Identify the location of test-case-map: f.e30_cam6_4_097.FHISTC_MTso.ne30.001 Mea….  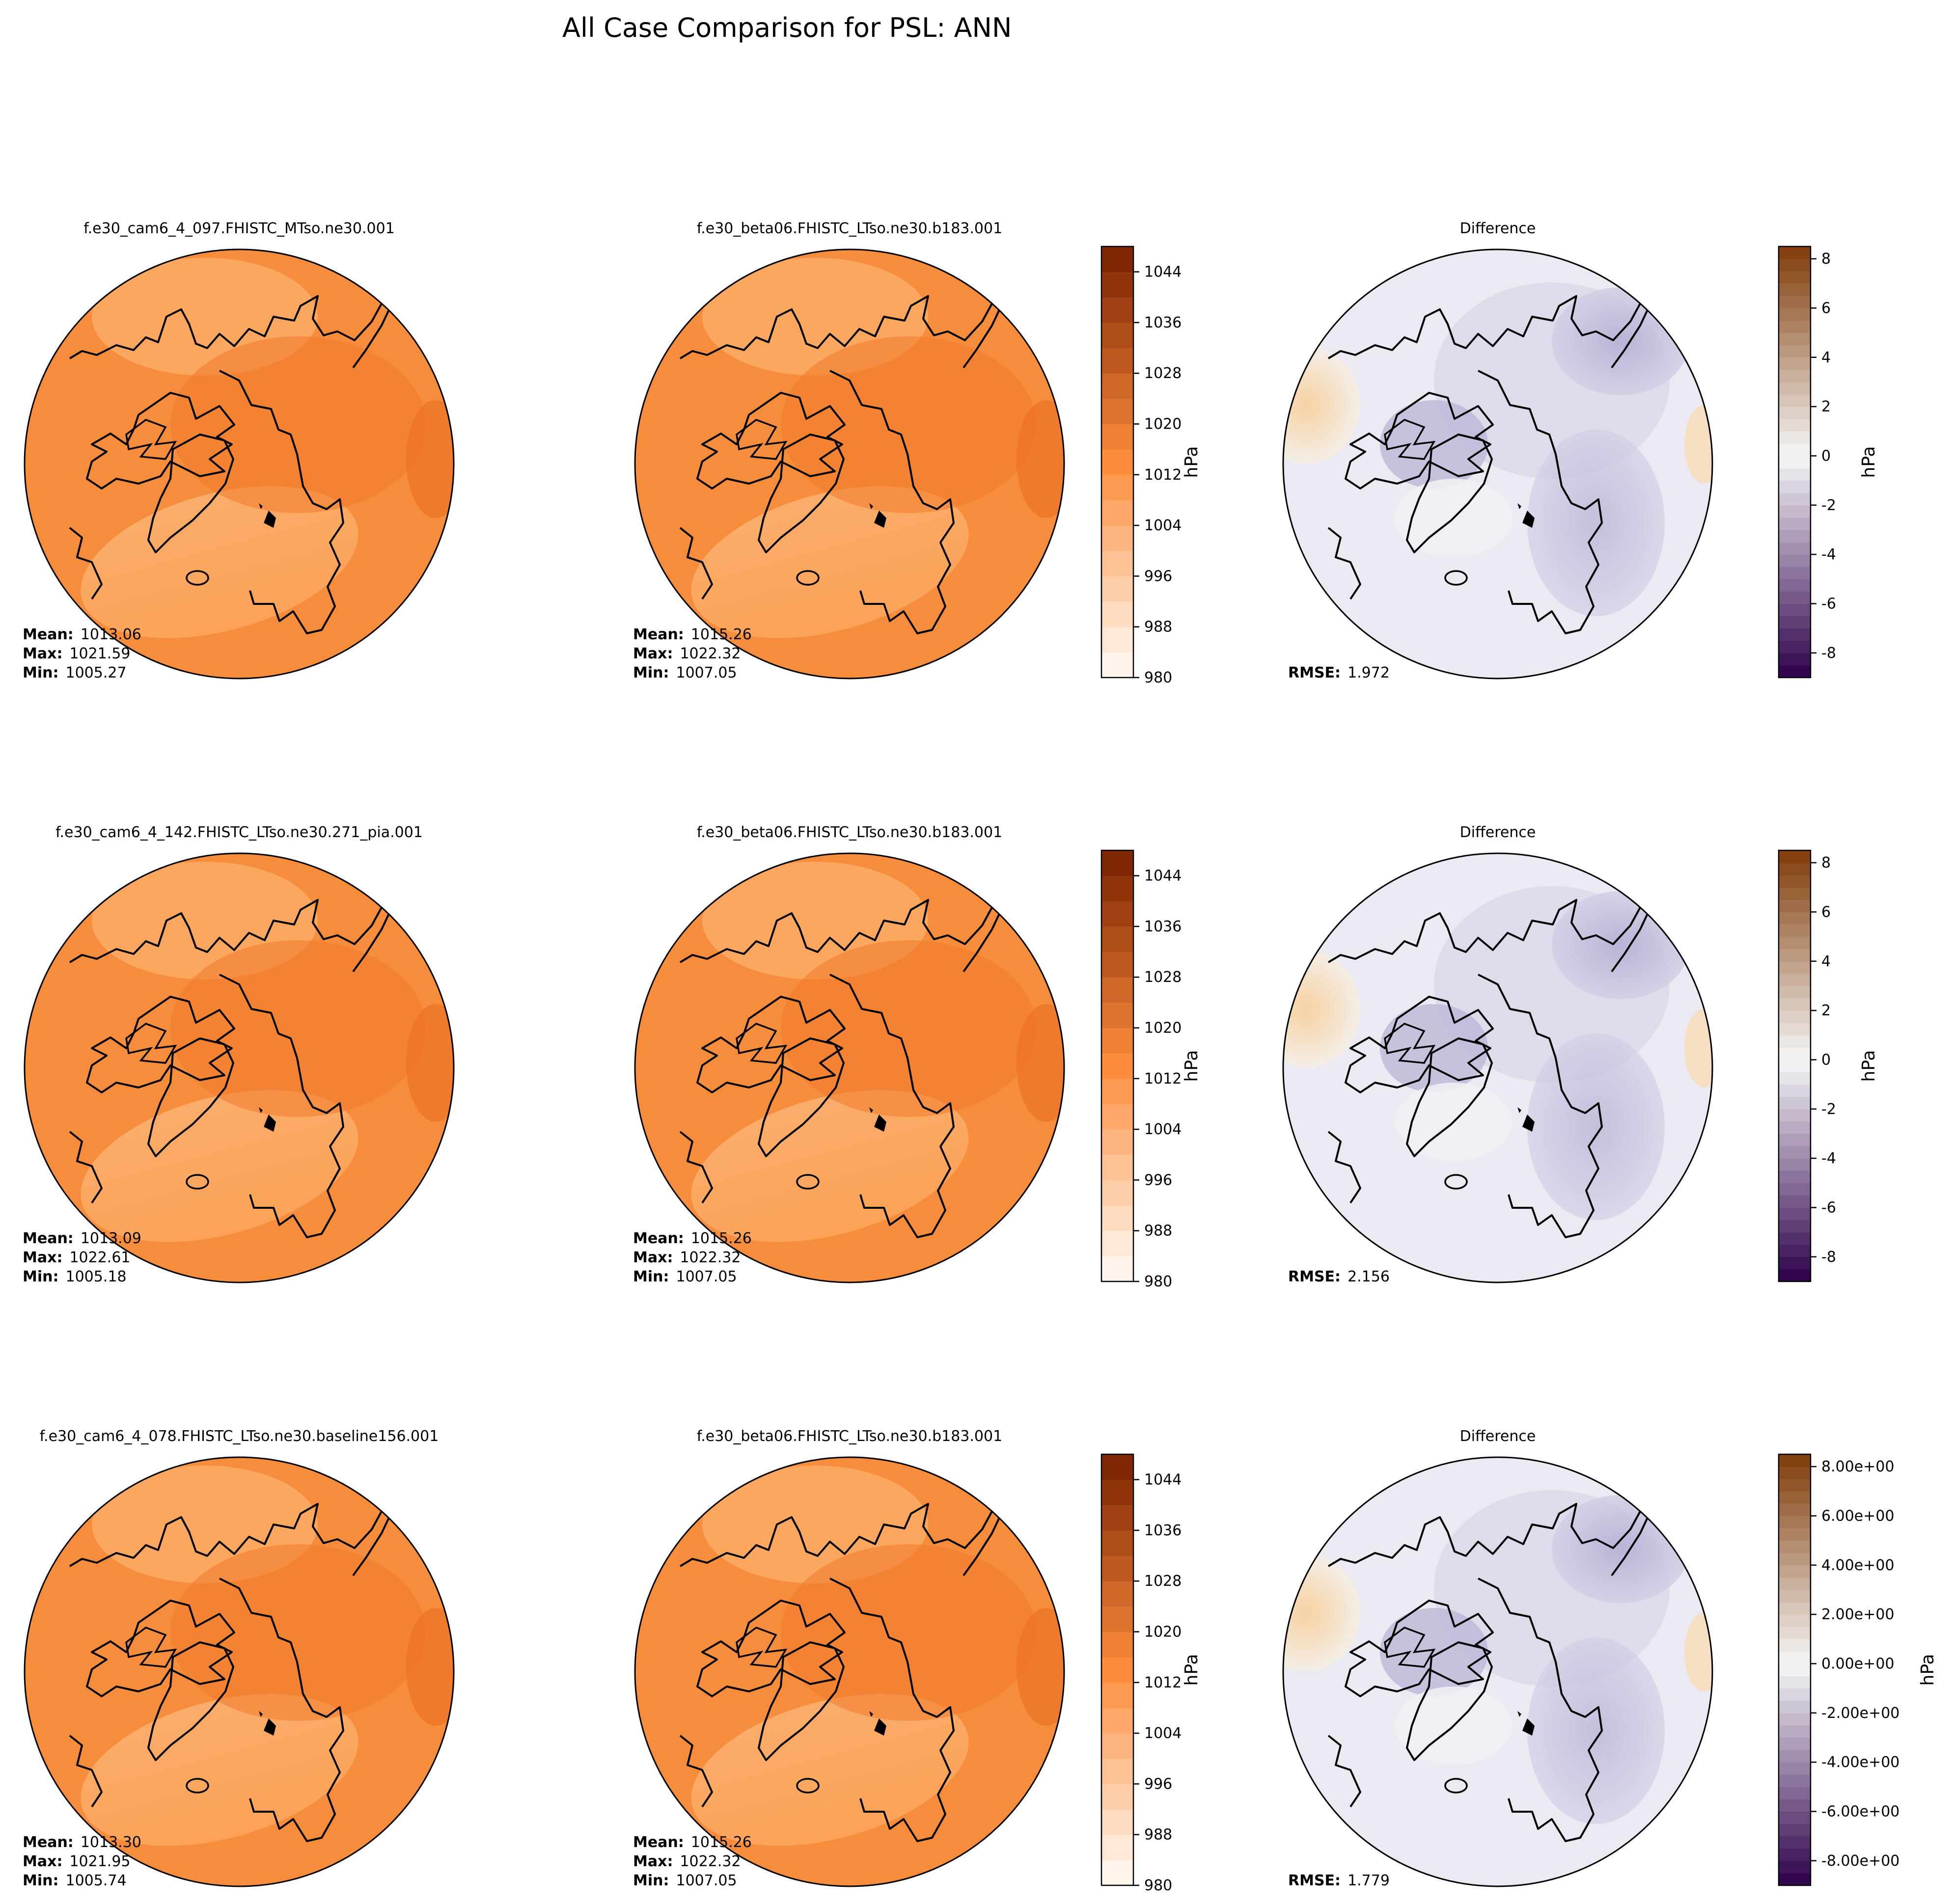
(239, 450).